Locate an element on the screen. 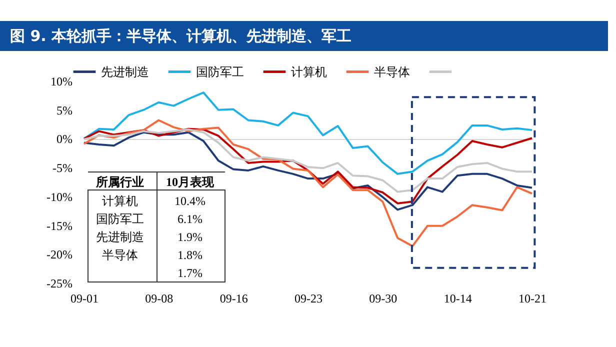  annotation: 先进制造 is located at coordinates (120, 237).